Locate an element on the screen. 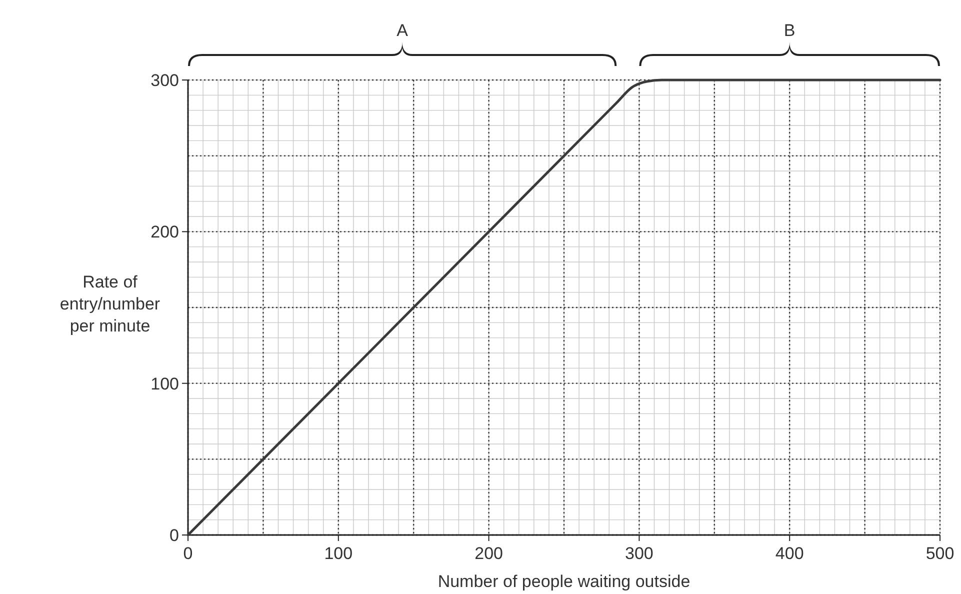 This screenshot has height=594, width=961. y-tick-label: 200 is located at coordinates (164, 232).